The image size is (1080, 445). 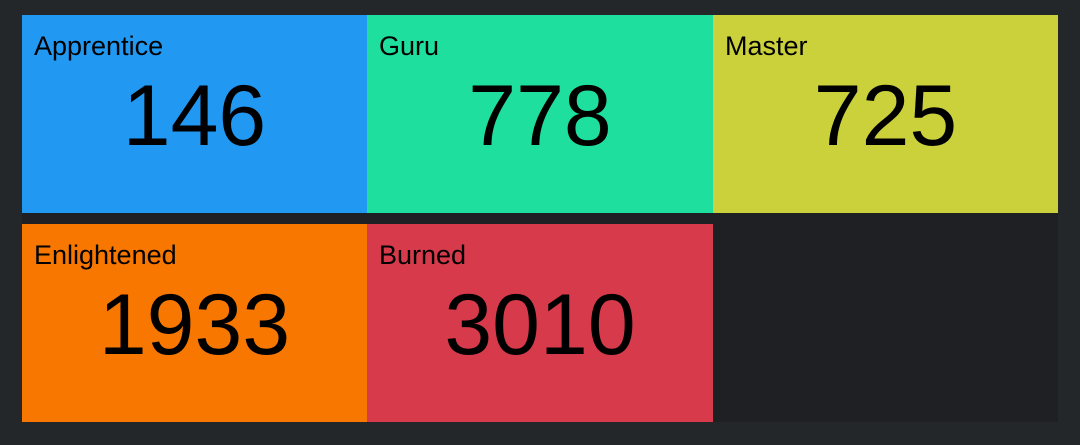 I want to click on tile-label: Master, so click(x=766, y=46).